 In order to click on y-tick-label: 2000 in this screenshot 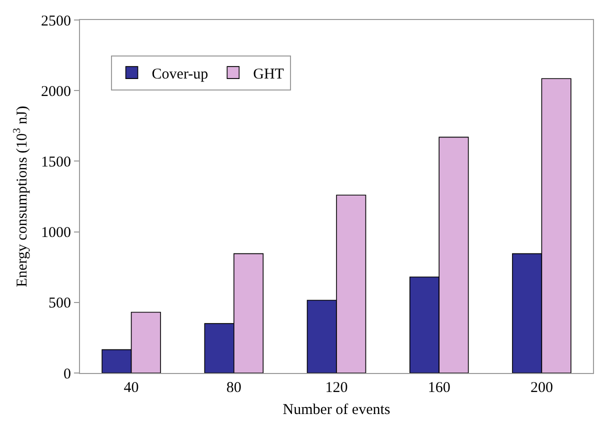, I will do `click(56, 92)`.